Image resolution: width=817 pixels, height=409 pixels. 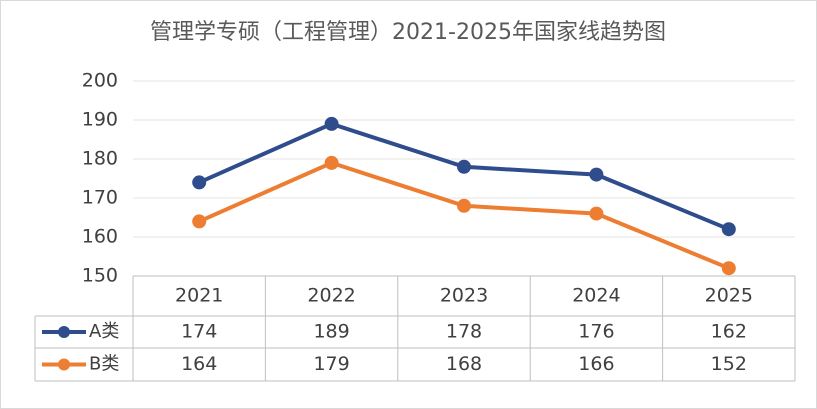 I want to click on x-tick-label: 2024, so click(x=596, y=296).